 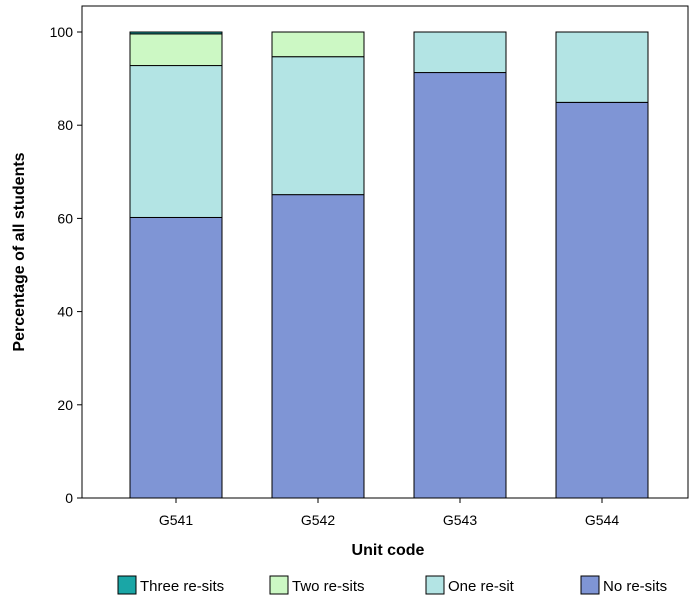 What do you see at coordinates (176, 141) in the screenshot?
I see `bar-segment-g541-one-re-sit` at bounding box center [176, 141].